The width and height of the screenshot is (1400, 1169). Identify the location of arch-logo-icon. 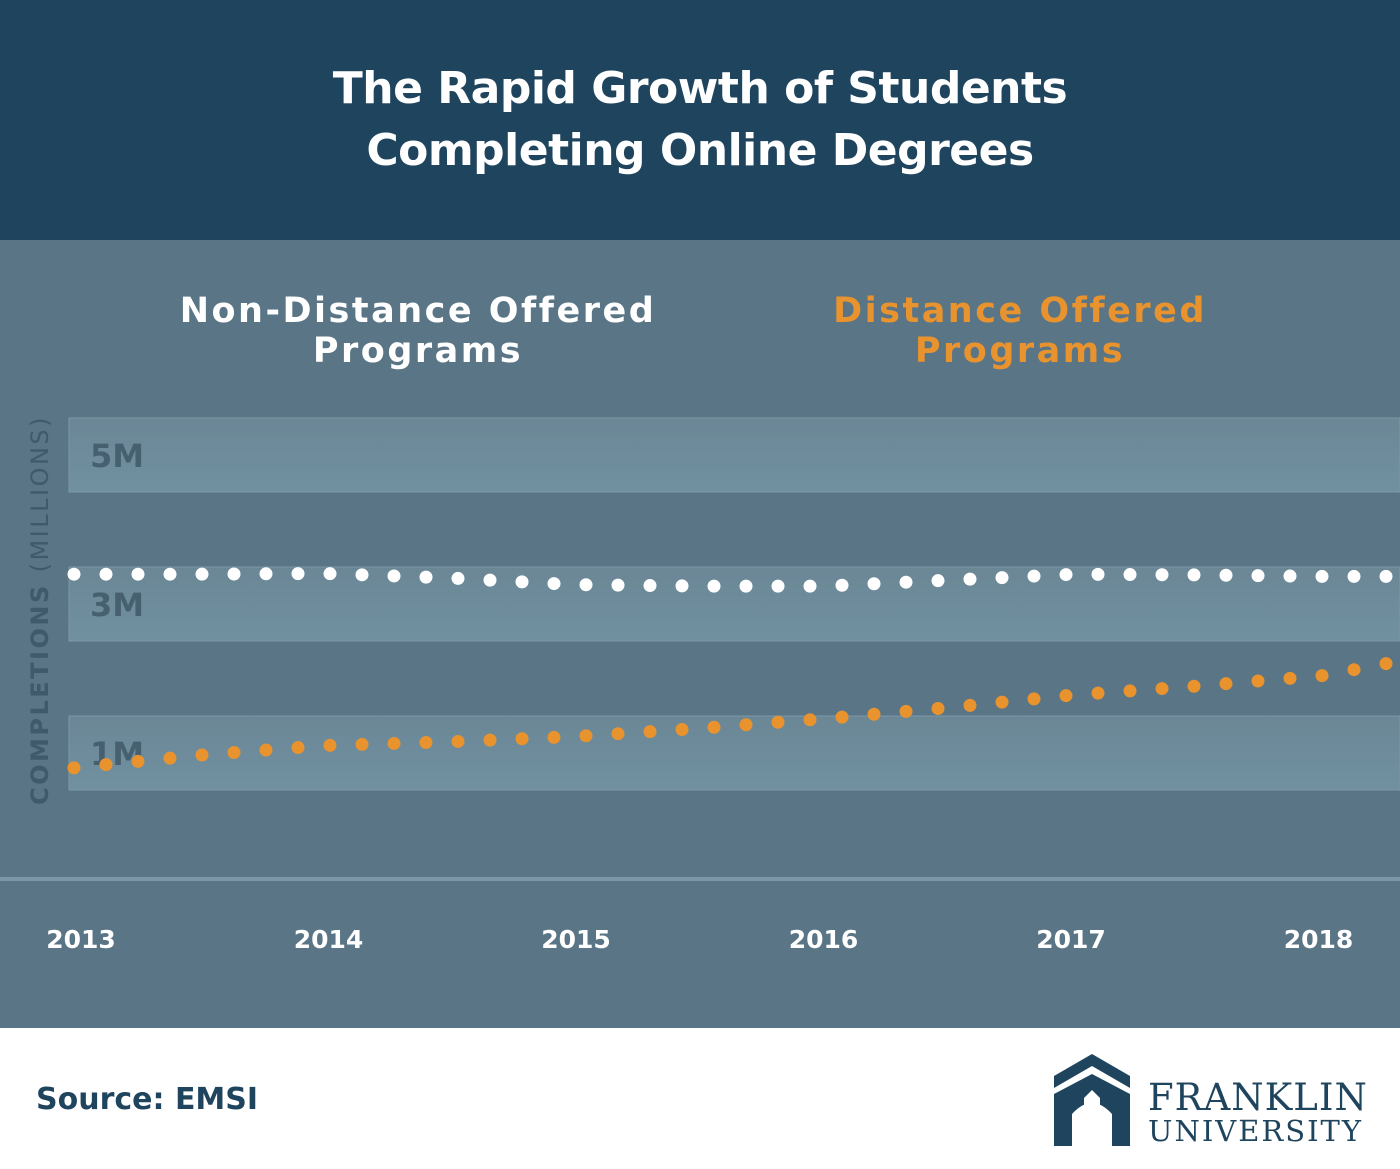
(1092, 1100).